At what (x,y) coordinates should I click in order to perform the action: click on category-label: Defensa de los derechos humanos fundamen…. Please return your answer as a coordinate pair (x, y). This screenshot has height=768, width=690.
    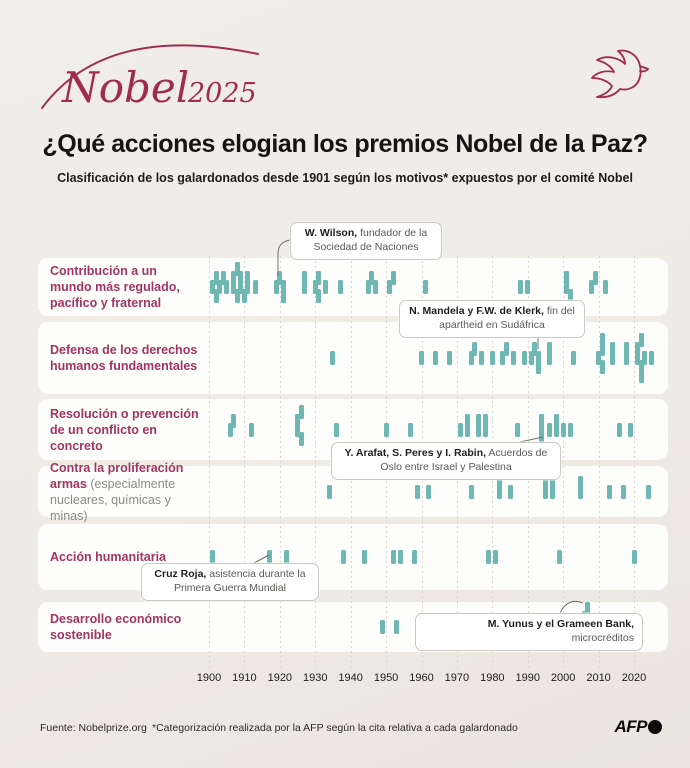
    Looking at the image, I should click on (126, 358).